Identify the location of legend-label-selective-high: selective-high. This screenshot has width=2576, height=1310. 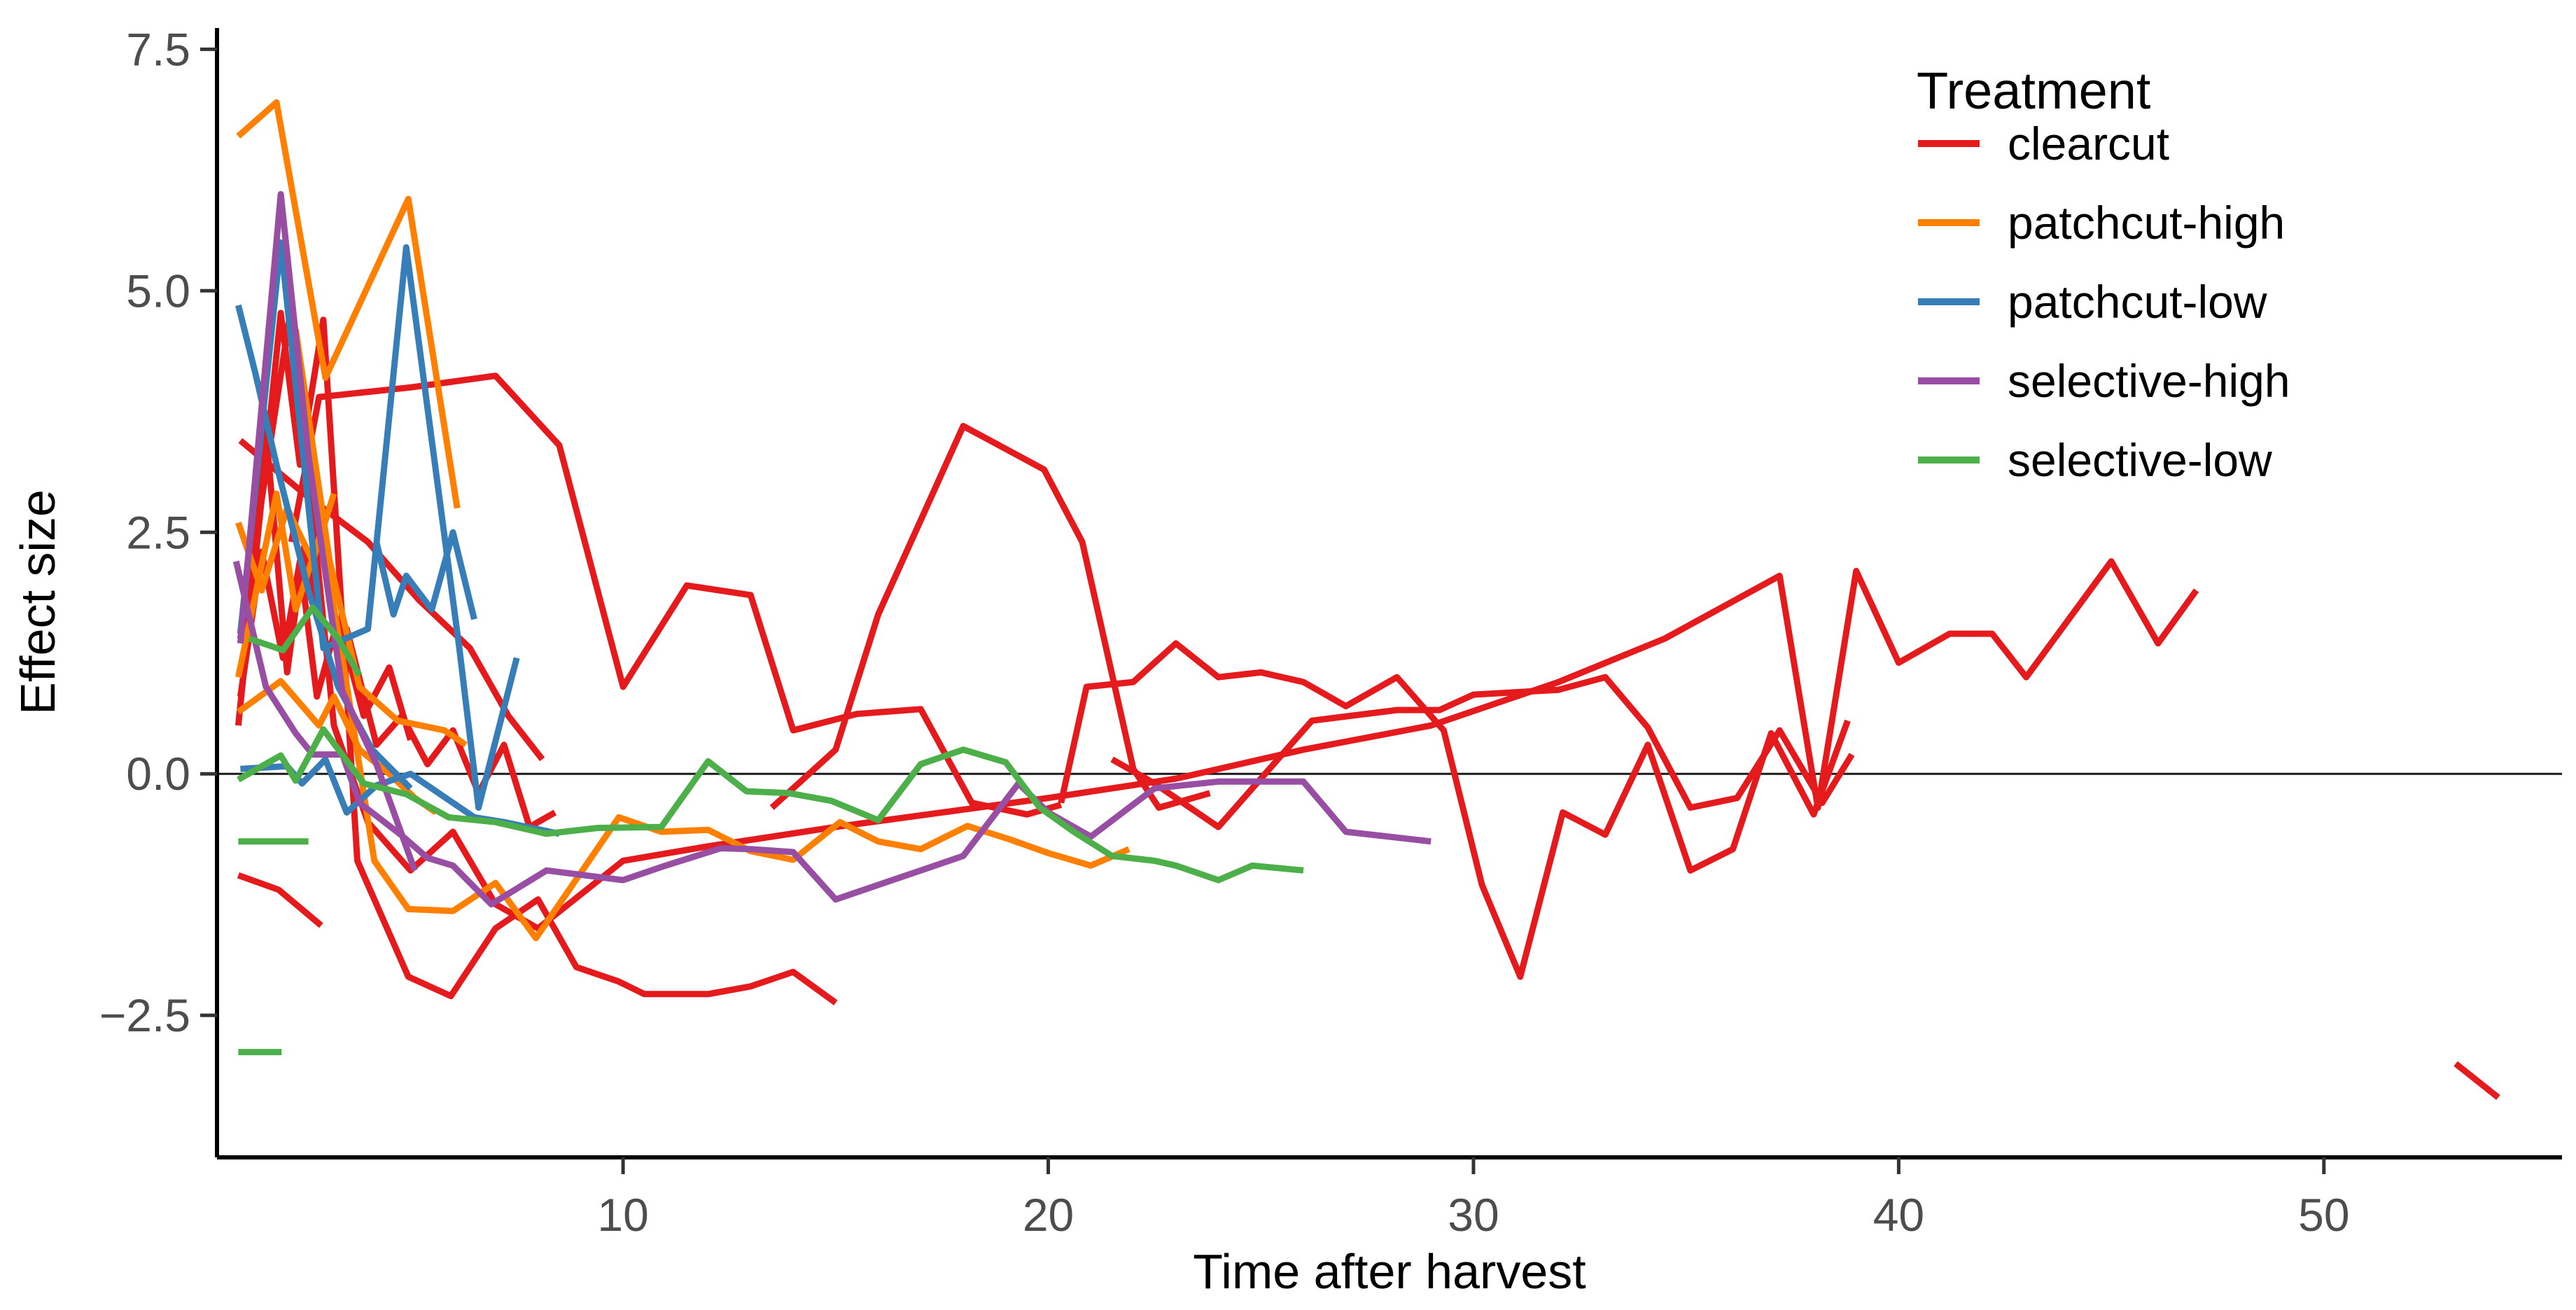
(2149, 381).